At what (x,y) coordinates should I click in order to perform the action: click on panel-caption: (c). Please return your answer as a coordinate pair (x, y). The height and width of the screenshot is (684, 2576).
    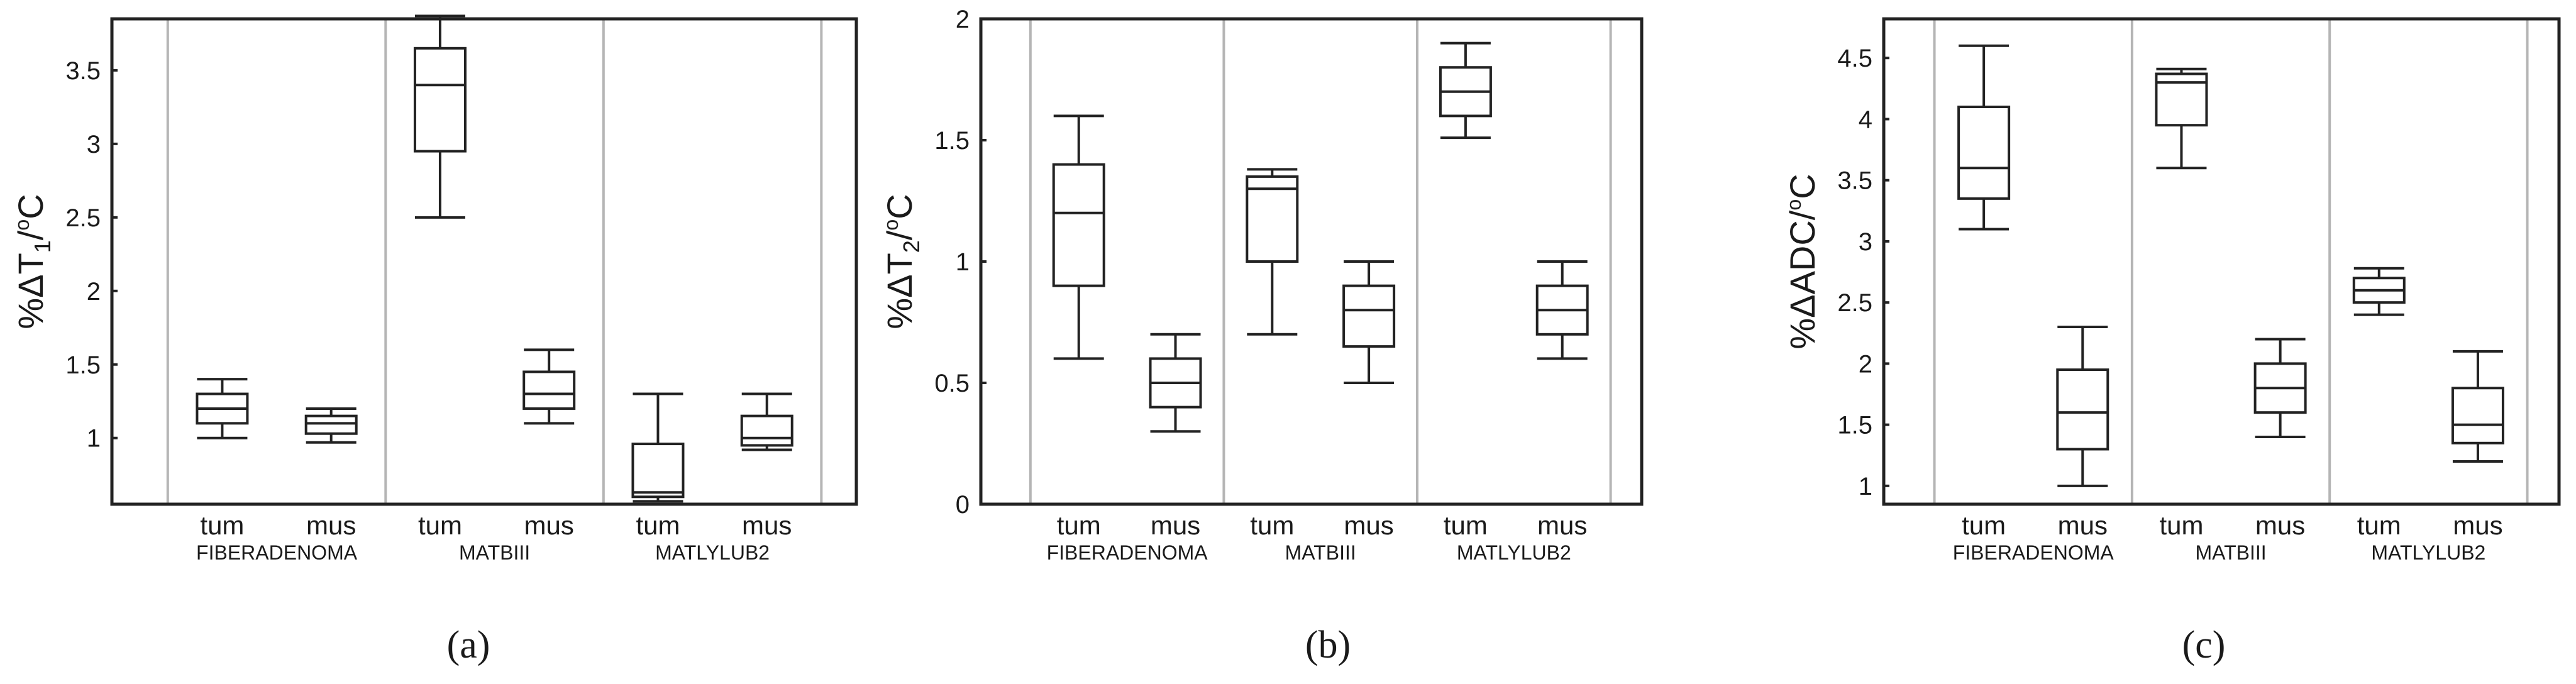
    Looking at the image, I should click on (2204, 645).